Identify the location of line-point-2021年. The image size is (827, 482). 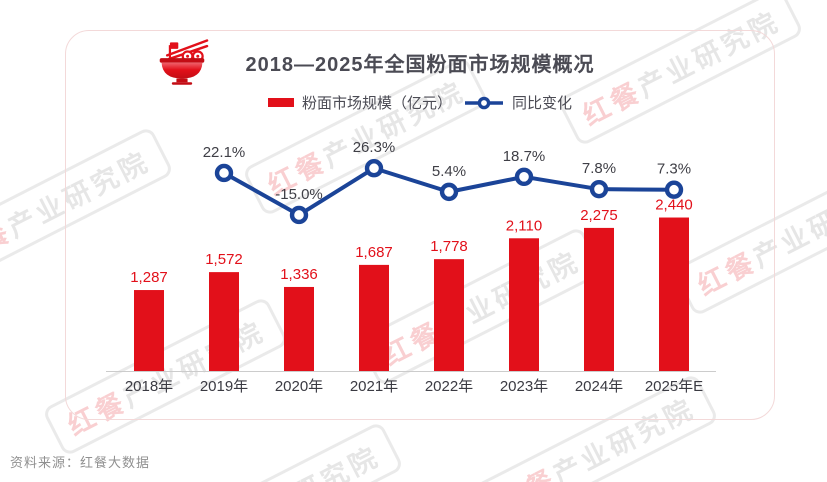
(374, 168).